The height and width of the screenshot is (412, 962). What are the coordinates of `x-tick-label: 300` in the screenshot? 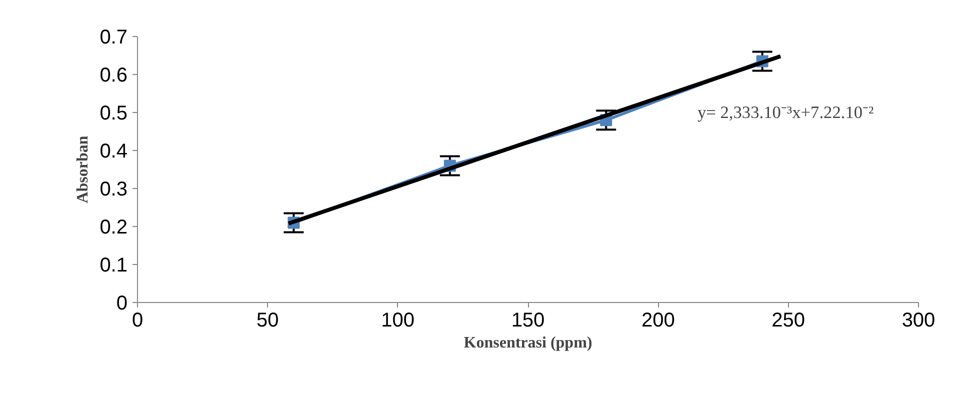 It's located at (919, 321).